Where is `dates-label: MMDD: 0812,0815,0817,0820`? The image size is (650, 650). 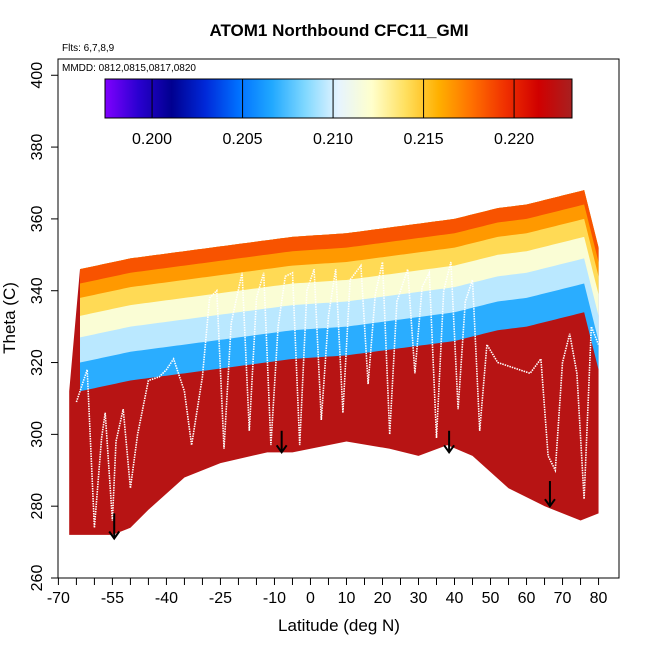 dates-label: MMDD: 0812,0815,0817,0820 is located at coordinates (129, 68).